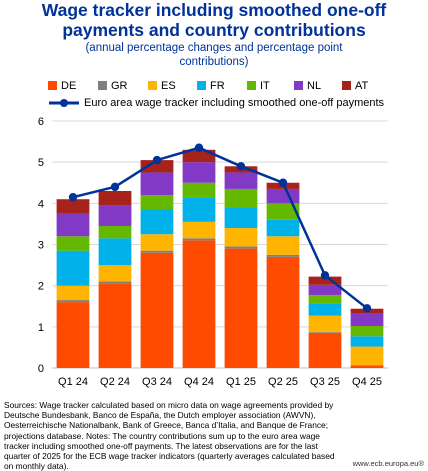 This screenshot has height=471, width=428. I want to click on x-tick-label: Q4 24, so click(199, 382).